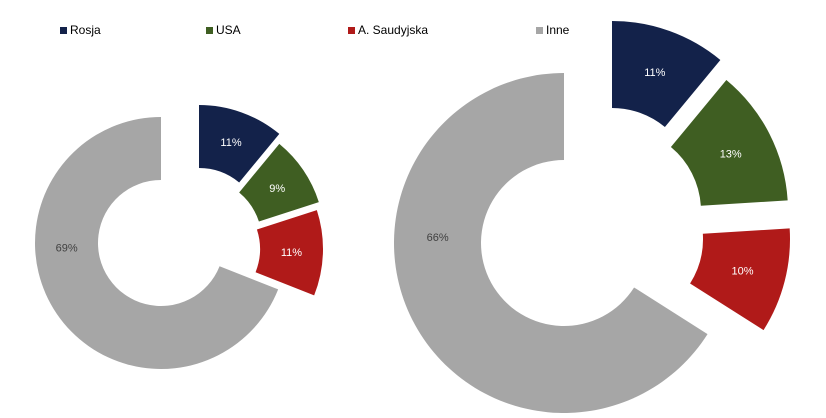 The image size is (826, 418). What do you see at coordinates (731, 155) in the screenshot?
I see `slice-label-usa-2: 13%` at bounding box center [731, 155].